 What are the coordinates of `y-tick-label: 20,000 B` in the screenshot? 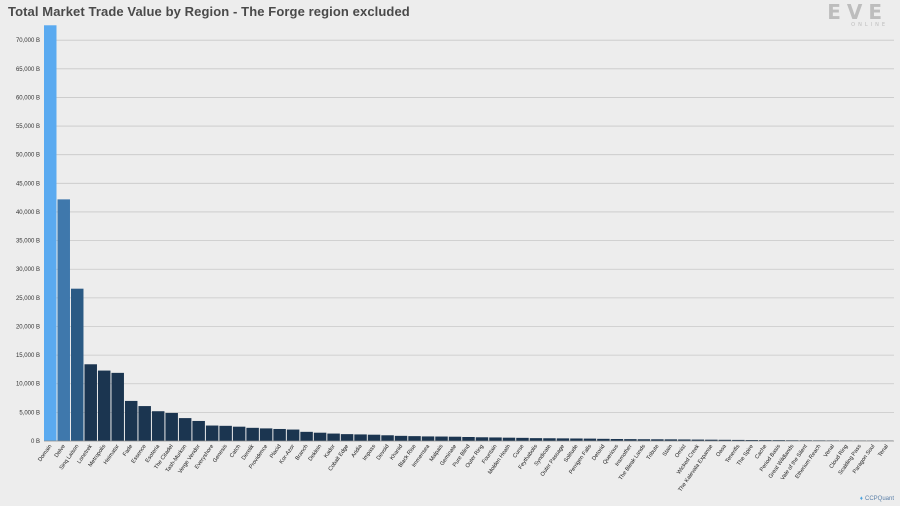 It's located at (28, 327).